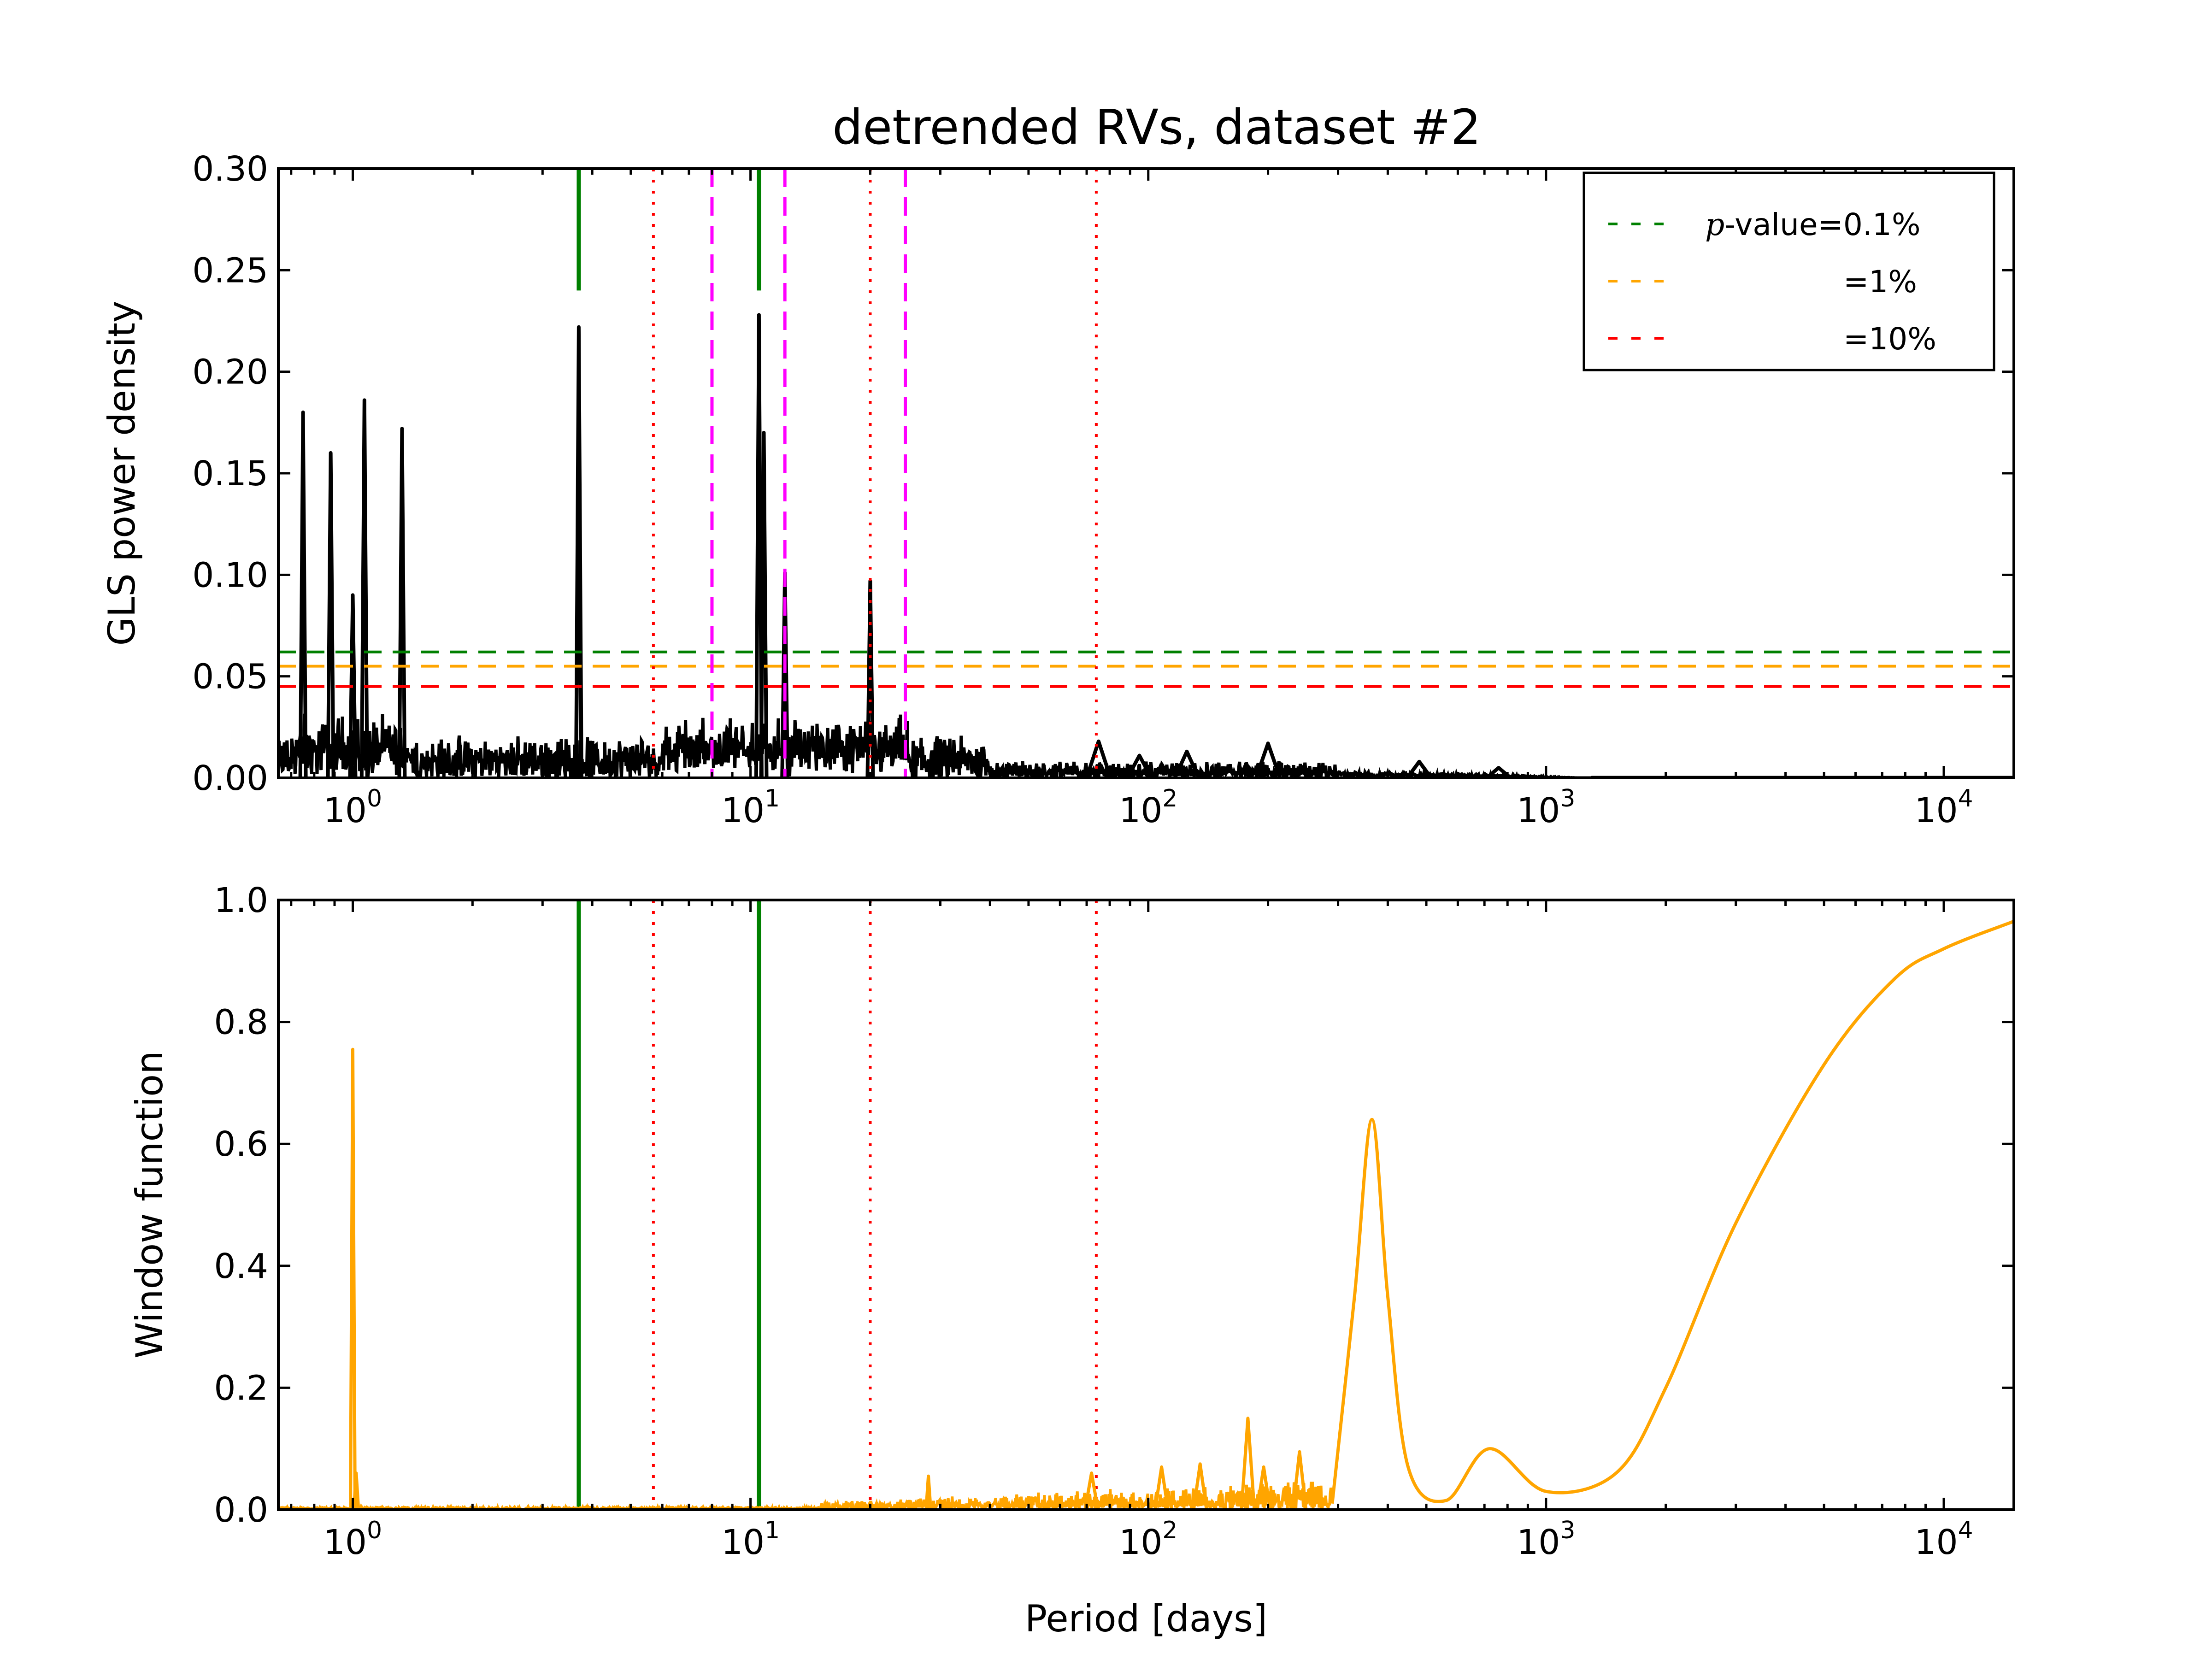 The image size is (2212, 1659). I want to click on legend: p-value=0.1% =1% =10%, so click(1789, 271).